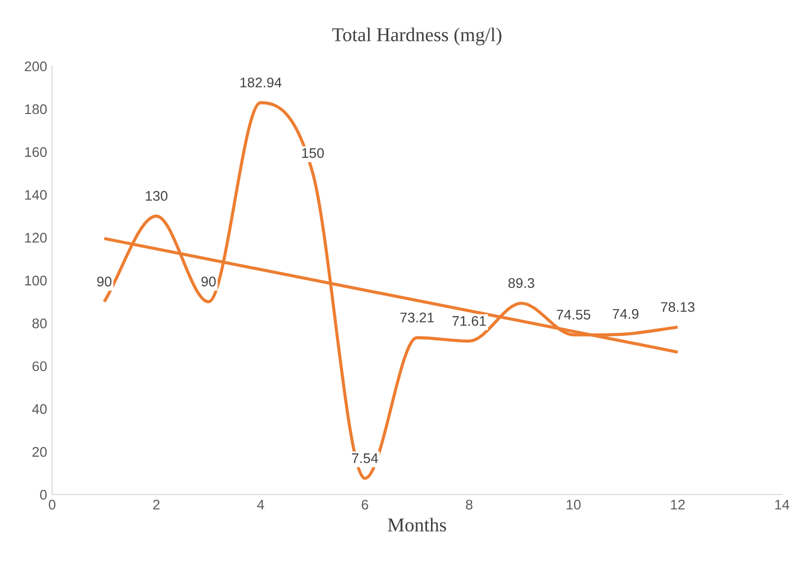 This screenshot has height=575, width=802. Describe the element at coordinates (417, 317) in the screenshot. I see `data-label: 73.21` at that location.